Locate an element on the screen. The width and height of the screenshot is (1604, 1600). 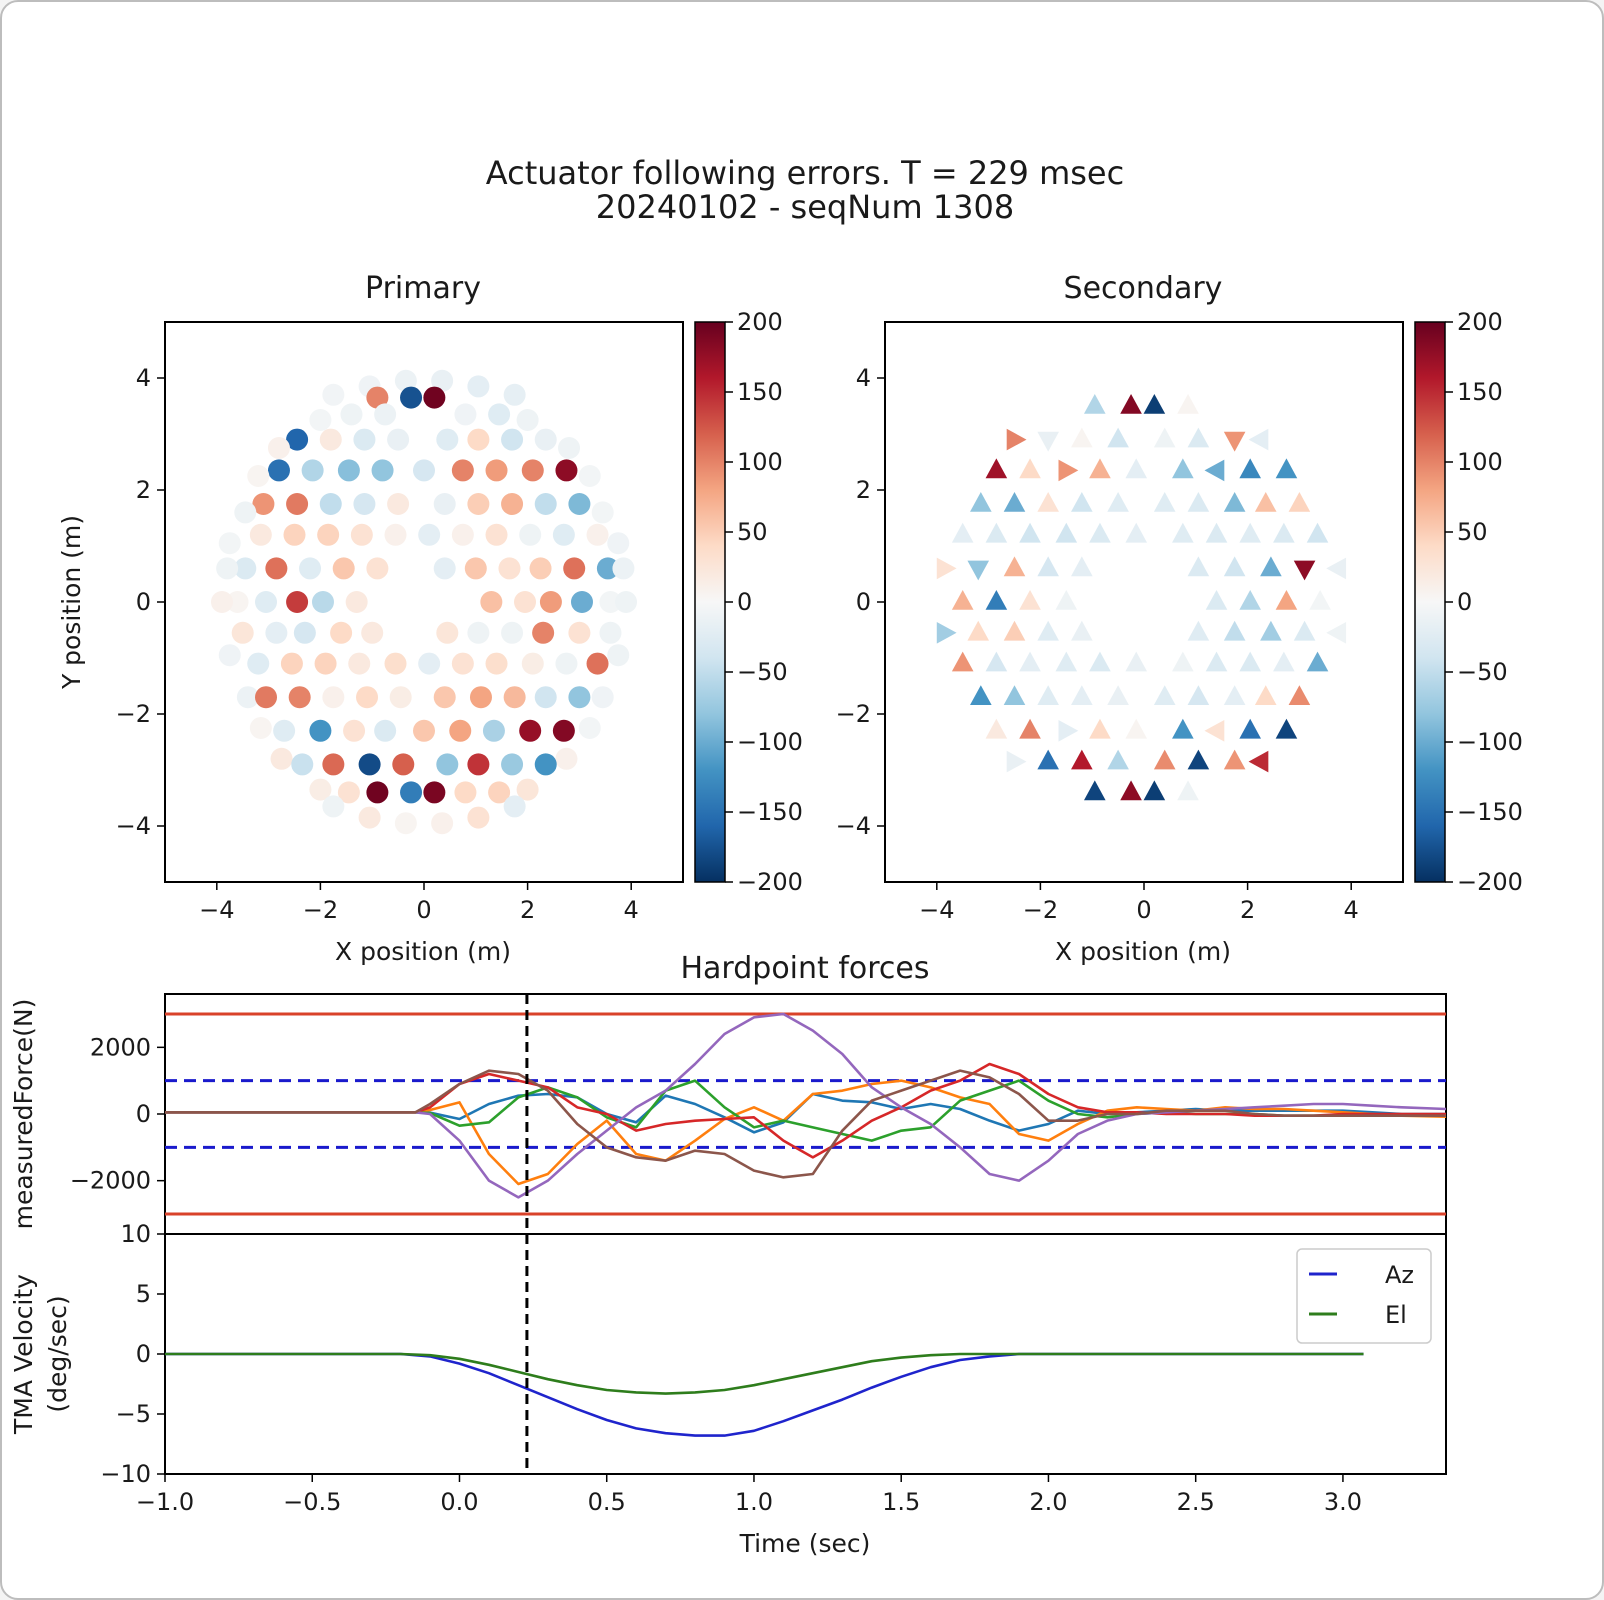
colorbar-tick-label: 200 is located at coordinates (760, 322).